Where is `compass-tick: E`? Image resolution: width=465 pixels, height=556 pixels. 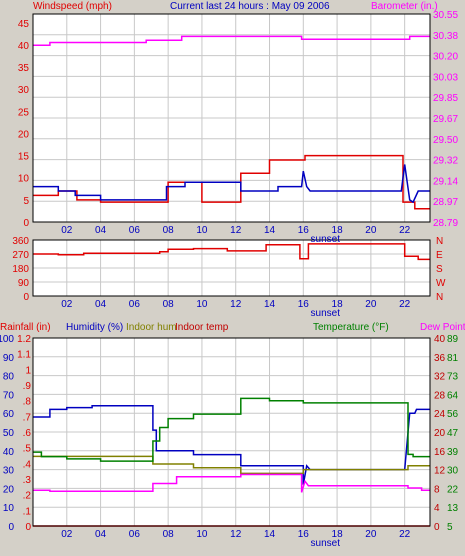 compass-tick: E is located at coordinates (439, 255).